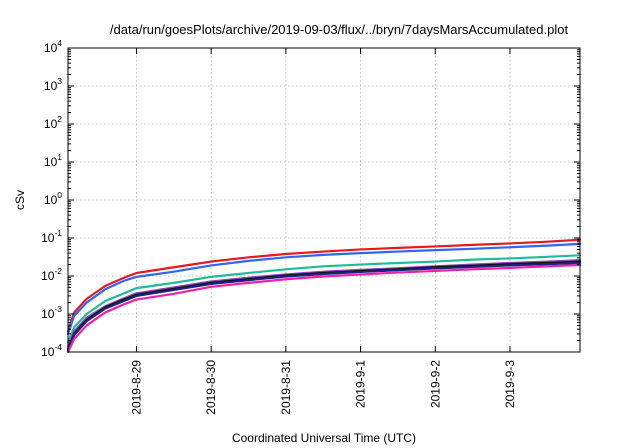 This screenshot has width=640, height=448. I want to click on x-tick-label: 2019-9-1, so click(361, 384).